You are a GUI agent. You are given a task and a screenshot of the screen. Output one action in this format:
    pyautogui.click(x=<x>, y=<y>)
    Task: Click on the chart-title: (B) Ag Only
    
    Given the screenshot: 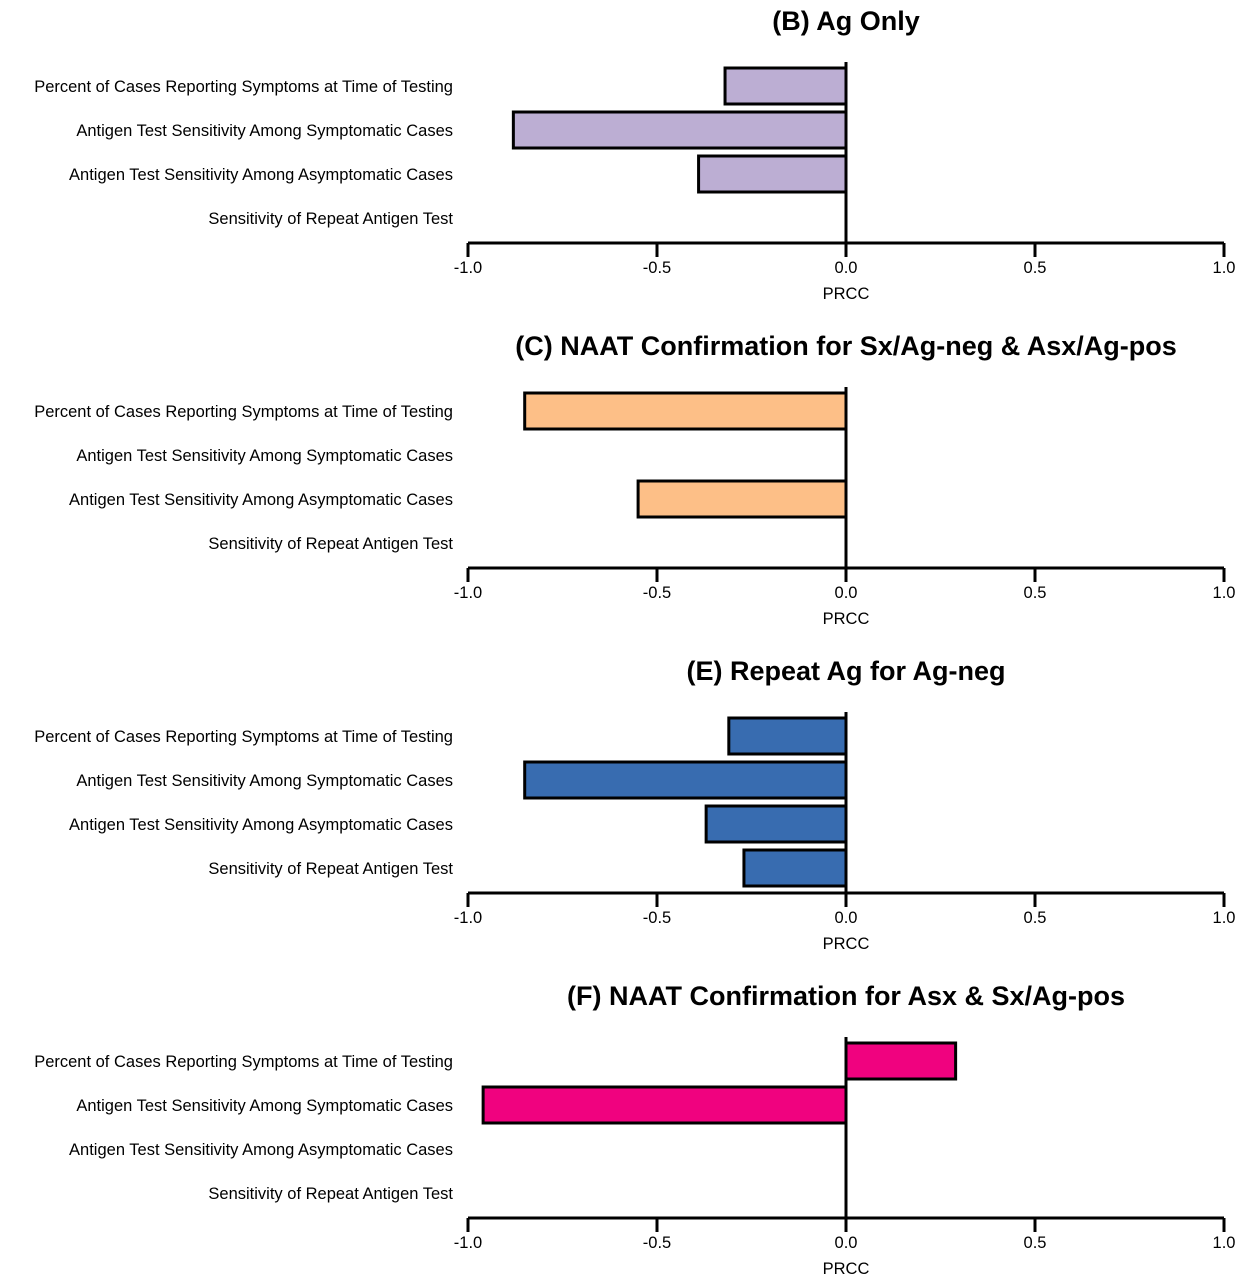 What is the action you would take?
    pyautogui.click(x=846, y=21)
    